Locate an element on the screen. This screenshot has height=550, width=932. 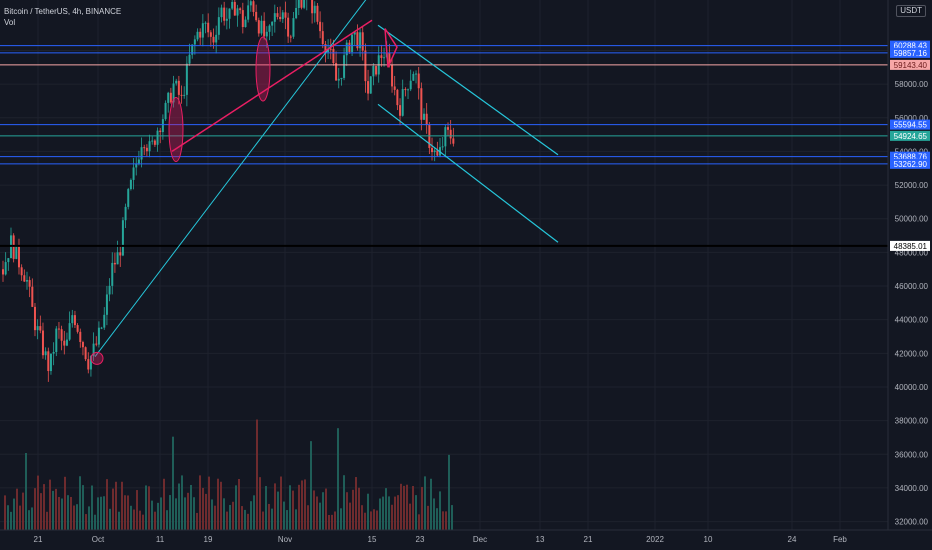
pink-triangle-marker is located at coordinates (391, 48).